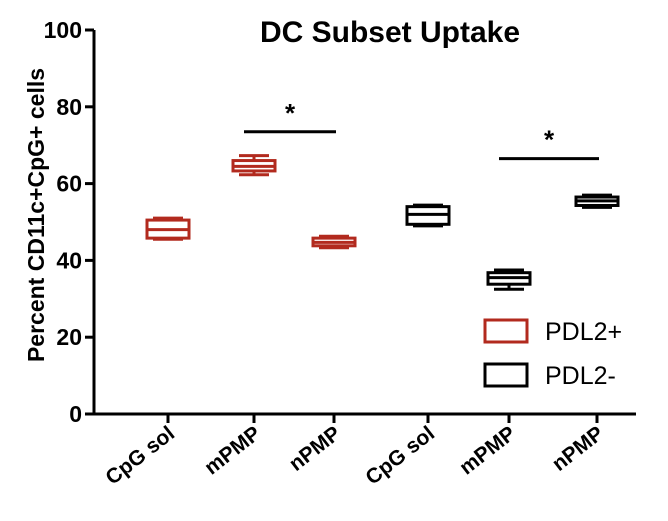 Image resolution: width=668 pixels, height=521 pixels. I want to click on legend-label: PDL2-, so click(580, 376).